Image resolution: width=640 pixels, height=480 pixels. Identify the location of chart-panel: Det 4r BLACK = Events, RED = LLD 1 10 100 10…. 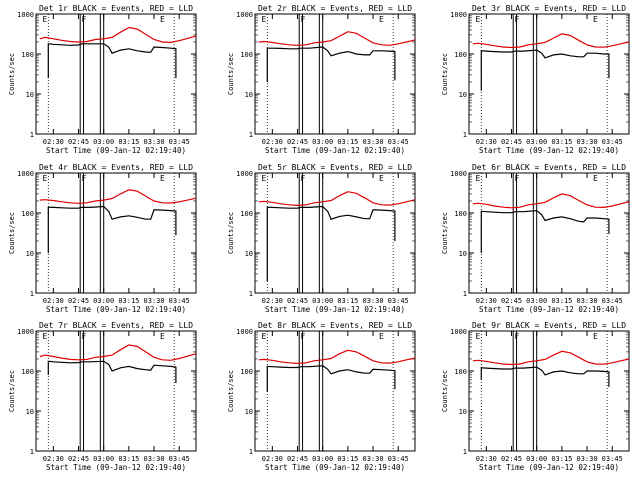
(102, 238).